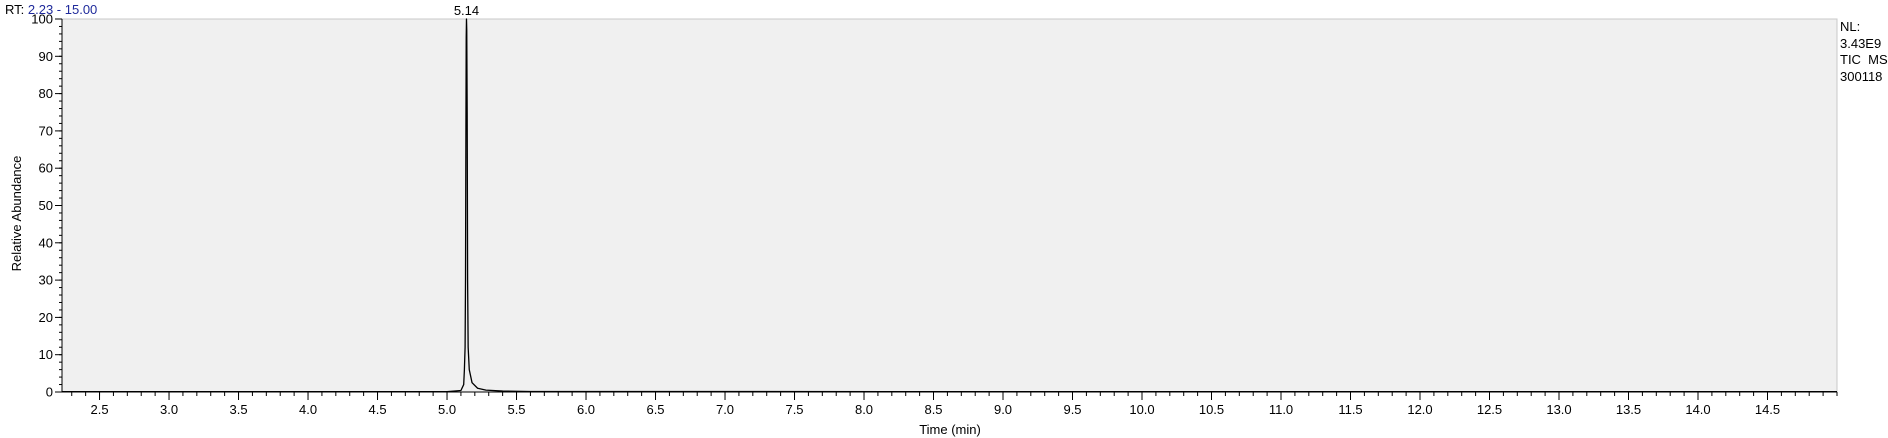 The height and width of the screenshot is (438, 1888). Describe the element at coordinates (950, 429) in the screenshot. I see `x-axis-label: Time (min)` at that location.